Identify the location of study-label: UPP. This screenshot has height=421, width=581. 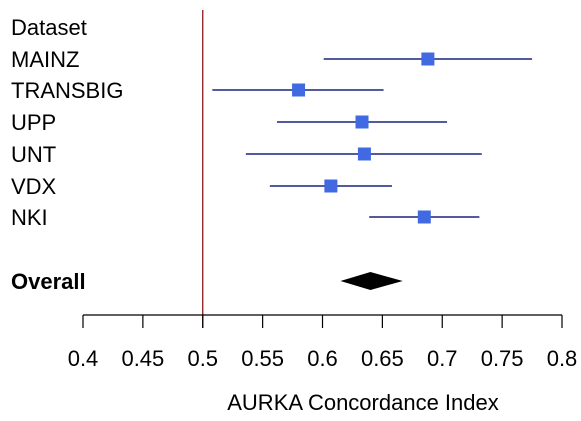
(33, 122).